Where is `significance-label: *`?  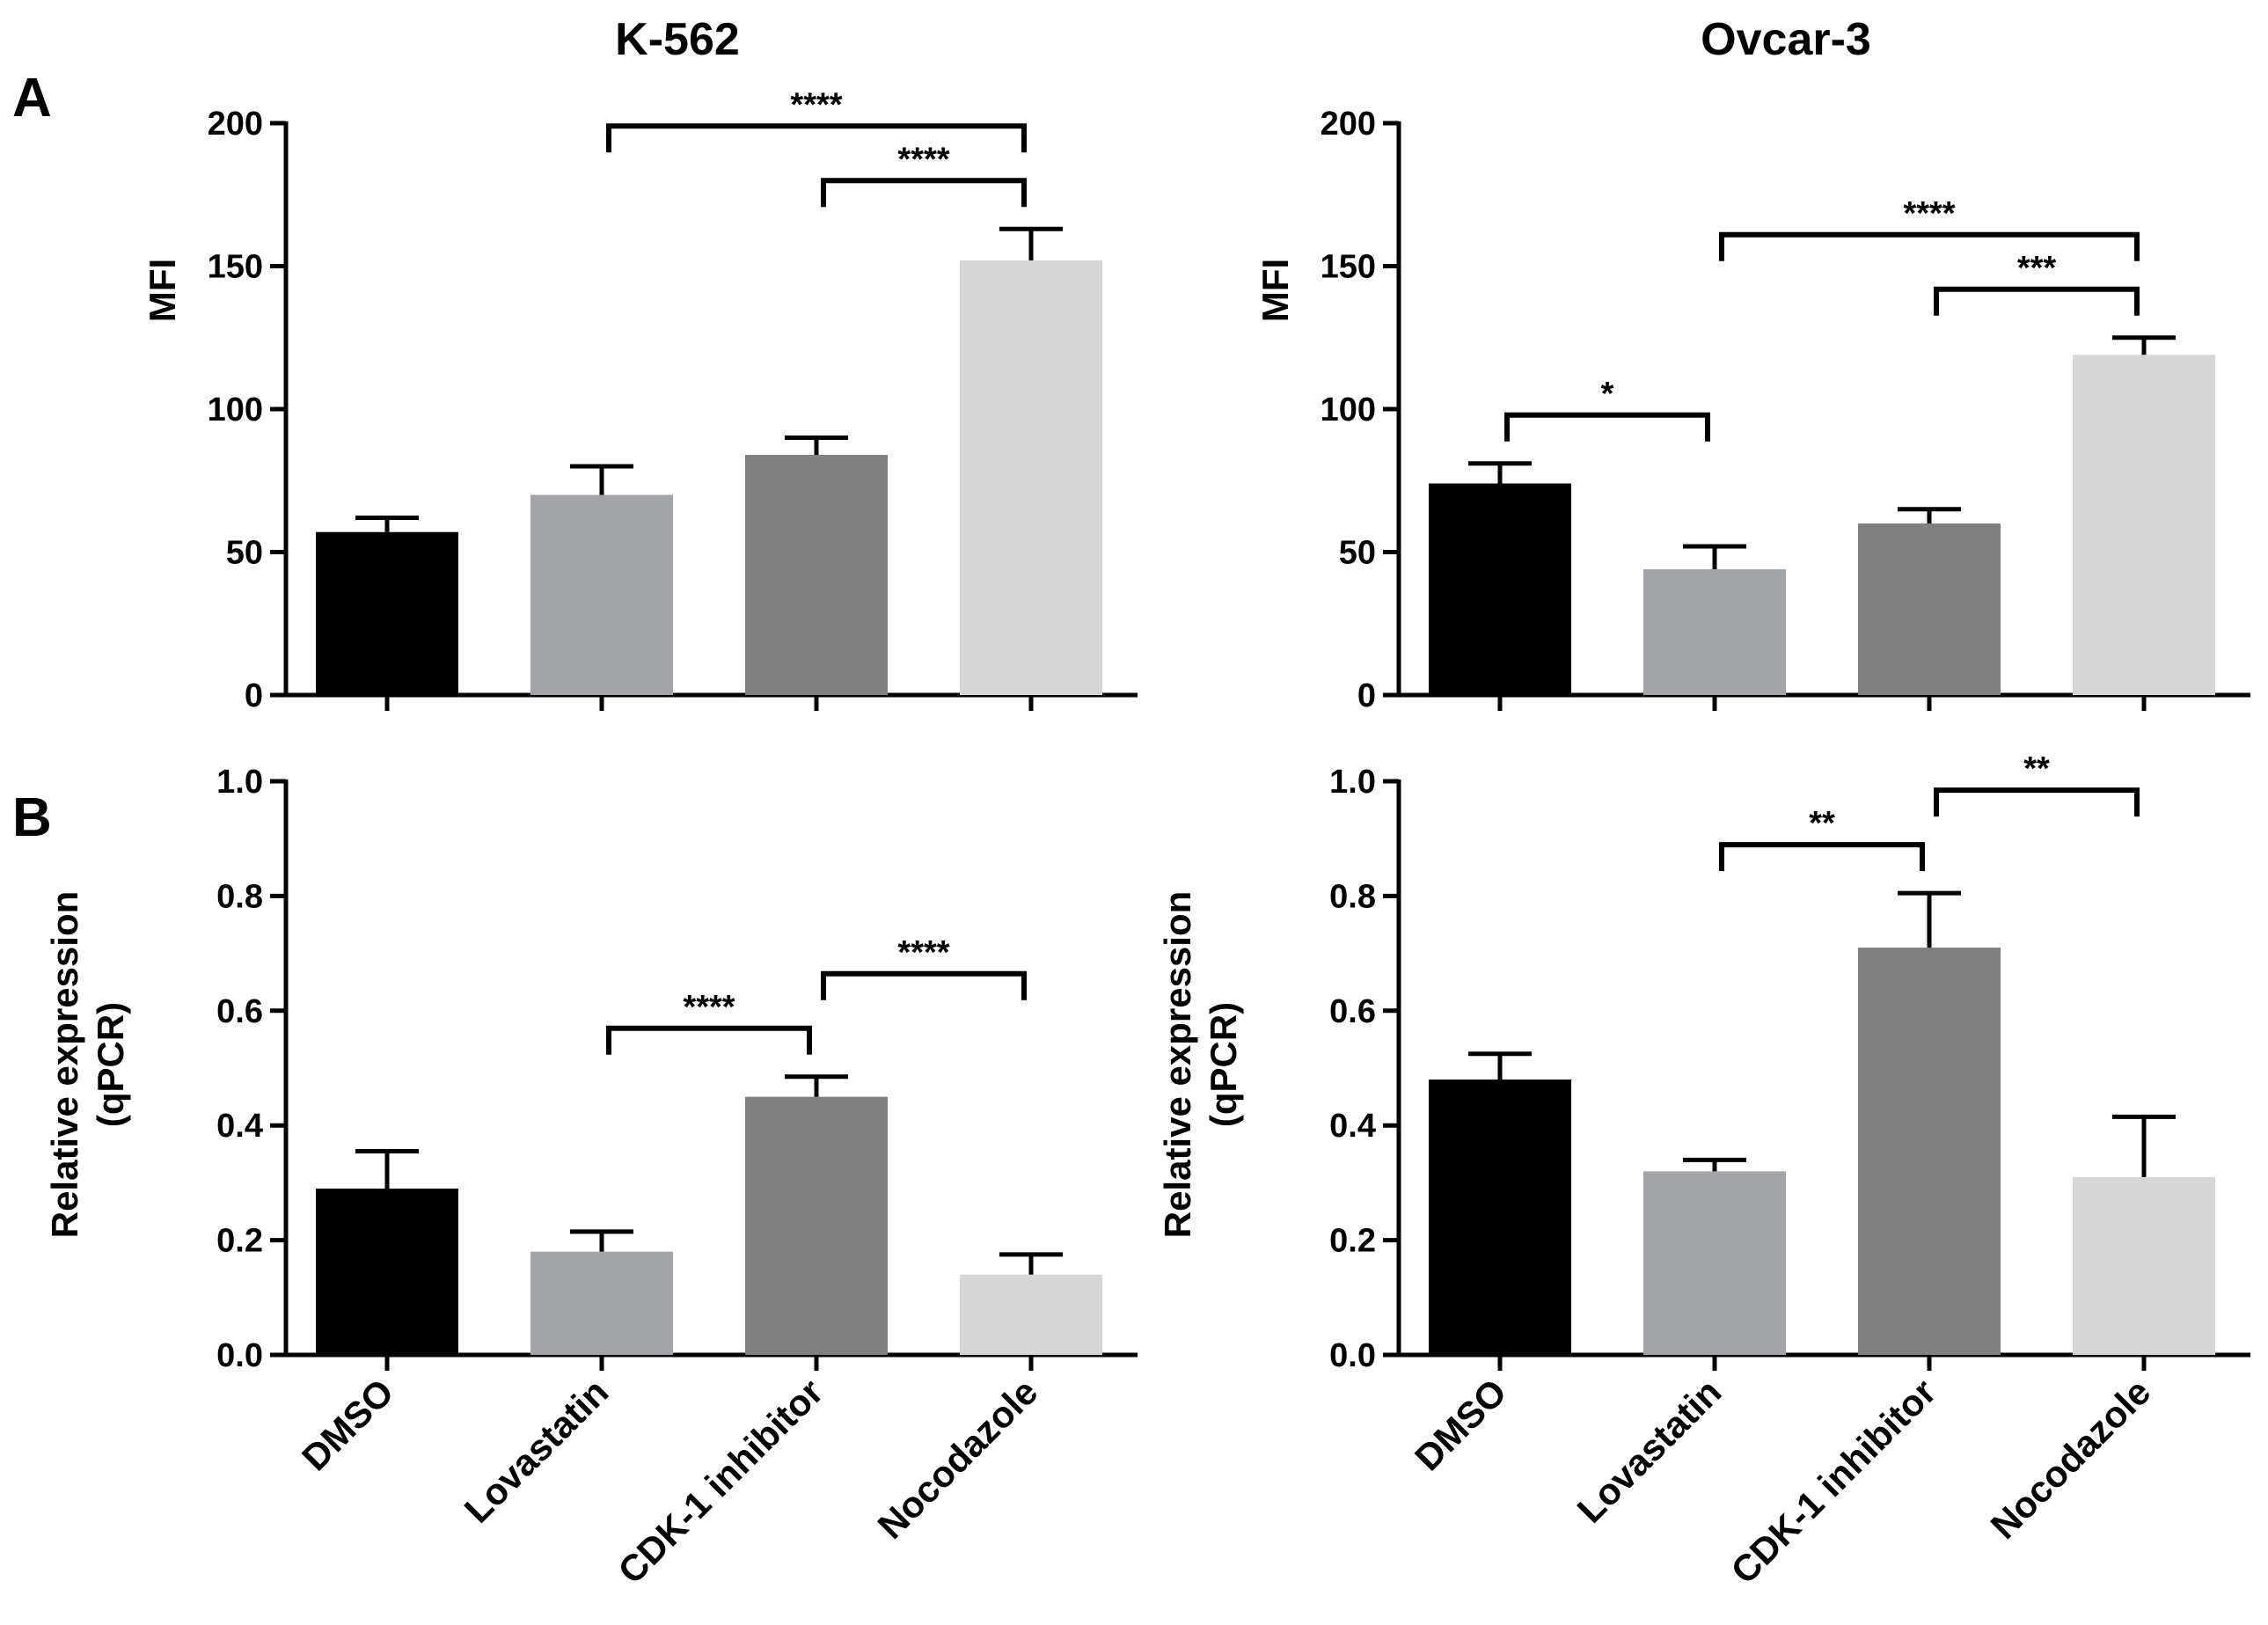 significance-label: * is located at coordinates (1607, 394).